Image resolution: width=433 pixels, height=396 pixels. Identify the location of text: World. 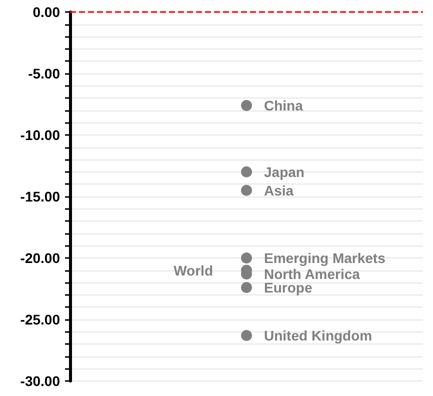
(193, 270).